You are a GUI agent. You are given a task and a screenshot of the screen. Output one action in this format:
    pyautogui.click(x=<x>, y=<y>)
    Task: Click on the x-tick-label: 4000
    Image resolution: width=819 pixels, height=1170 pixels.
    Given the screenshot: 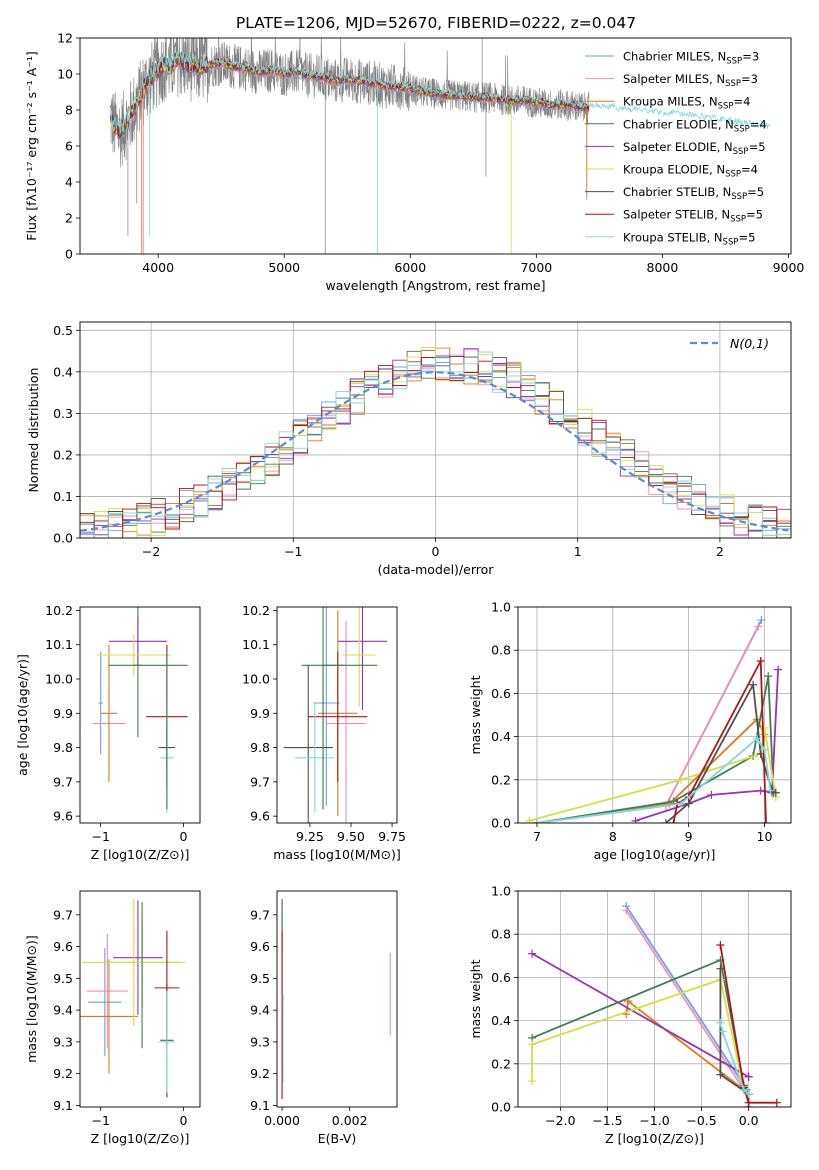 What is the action you would take?
    pyautogui.click(x=158, y=267)
    